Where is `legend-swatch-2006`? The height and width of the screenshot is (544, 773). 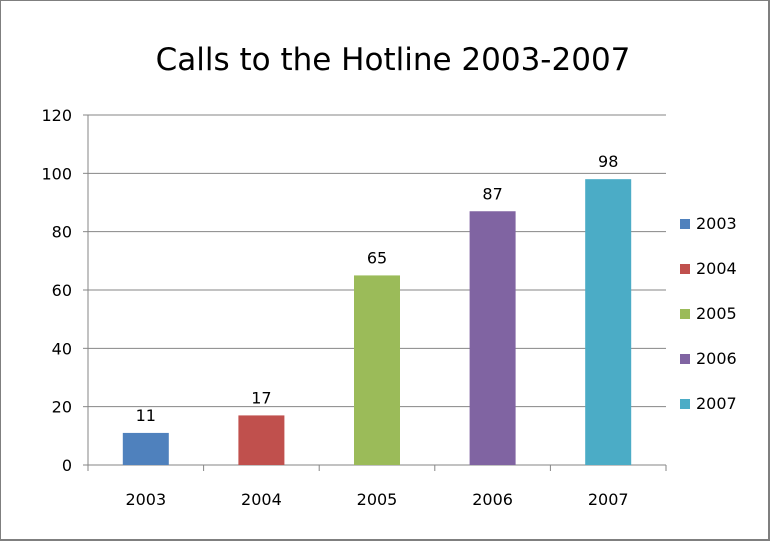
legend-swatch-2006 is located at coordinates (685, 359).